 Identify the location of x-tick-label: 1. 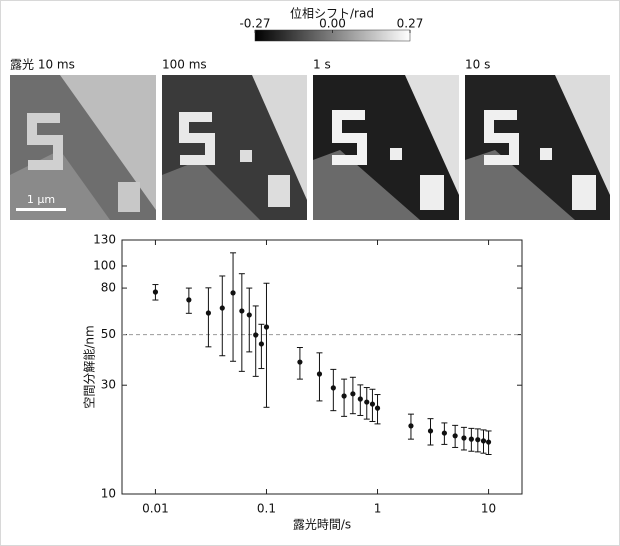
(378, 509).